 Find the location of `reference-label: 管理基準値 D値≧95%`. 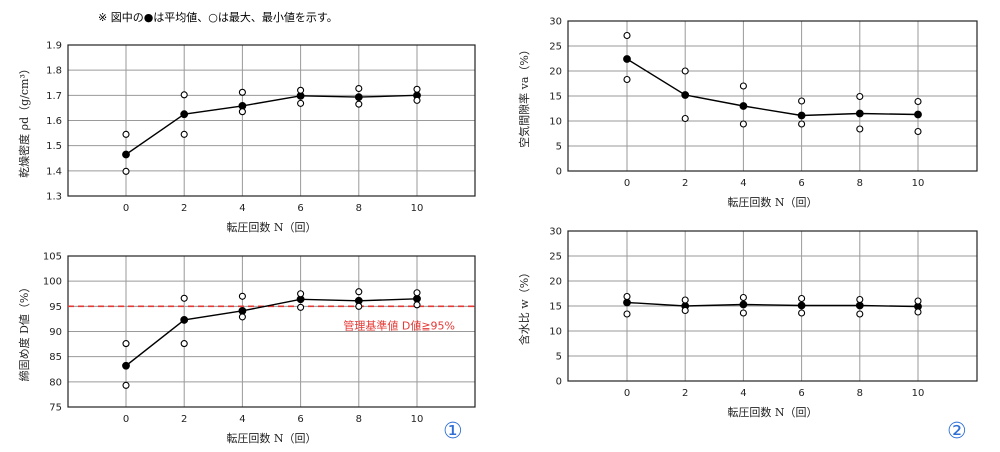

reference-label: 管理基準値 D値≧95% is located at coordinates (399, 325).